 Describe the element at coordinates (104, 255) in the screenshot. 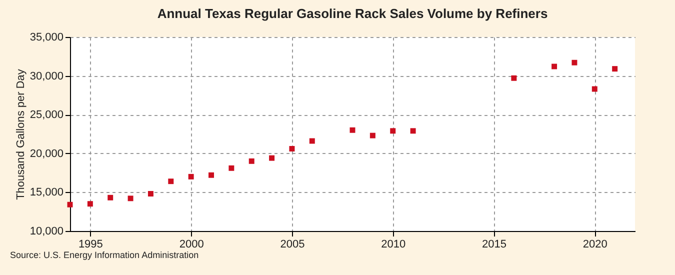

I see `source-note: Source: U.S. Energy Information Administration` at that location.